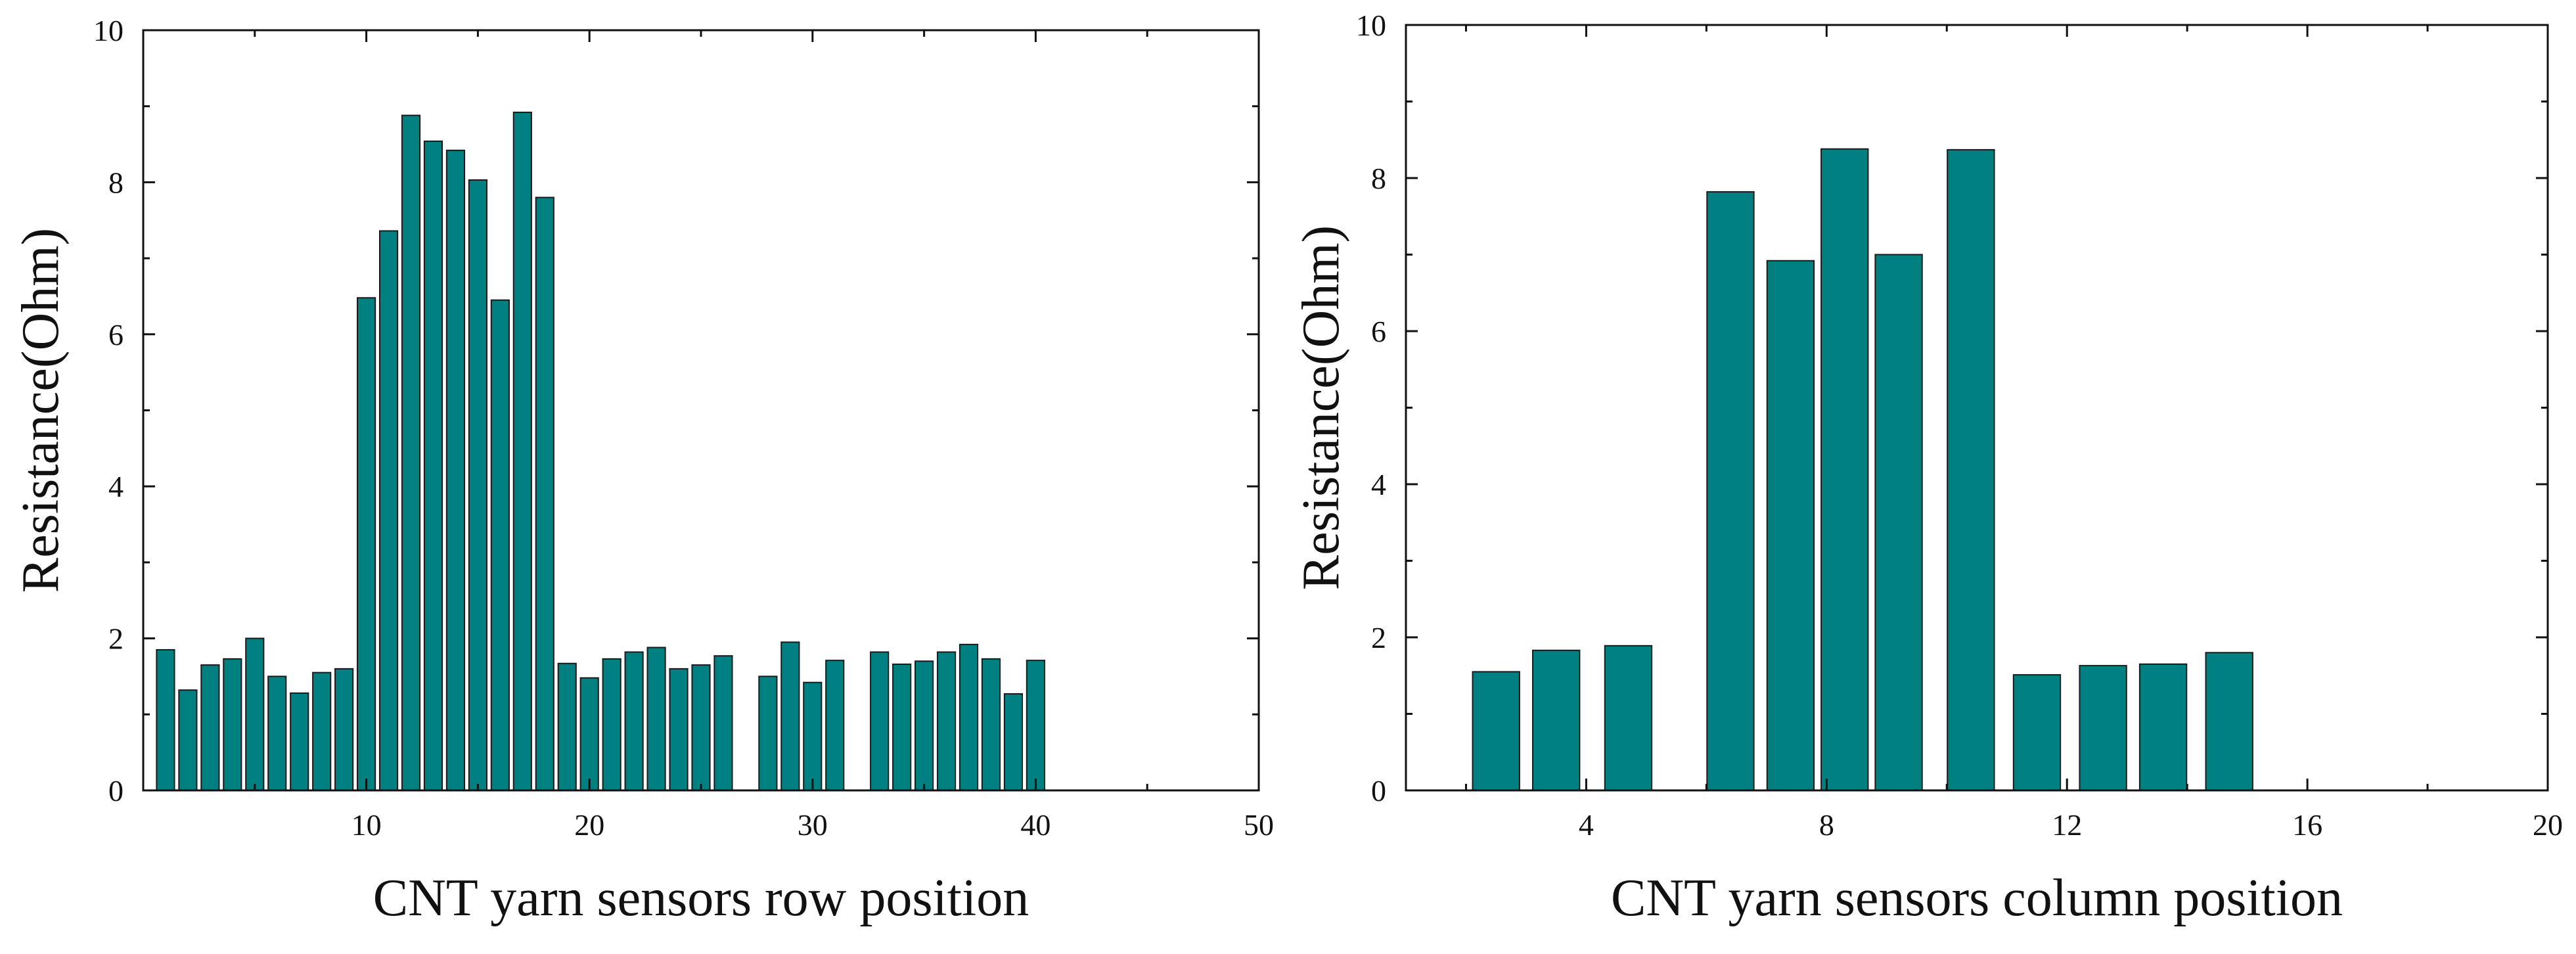 The width and height of the screenshot is (2576, 954). Describe the element at coordinates (1259, 825) in the screenshot. I see `x-tick-label: 50` at that location.